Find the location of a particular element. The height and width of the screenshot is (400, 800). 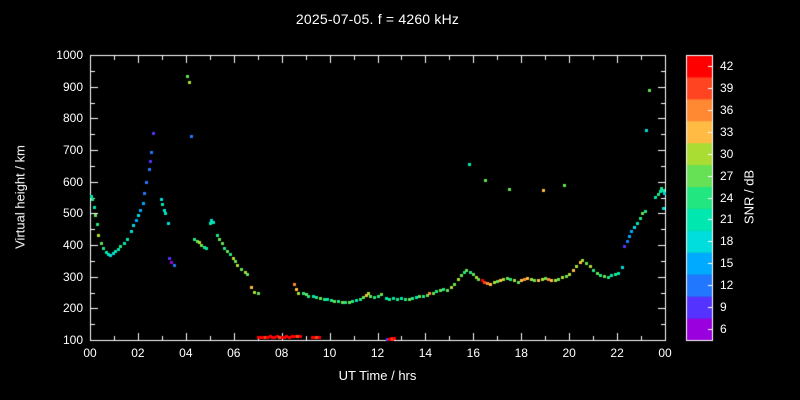

y-tick-label: 900 is located at coordinates (72, 86).